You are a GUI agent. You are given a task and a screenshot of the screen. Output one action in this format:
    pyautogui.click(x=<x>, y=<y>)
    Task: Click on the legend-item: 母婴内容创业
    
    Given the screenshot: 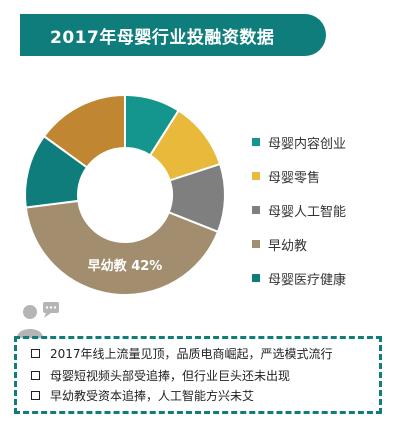 What is the action you would take?
    pyautogui.click(x=299, y=143)
    